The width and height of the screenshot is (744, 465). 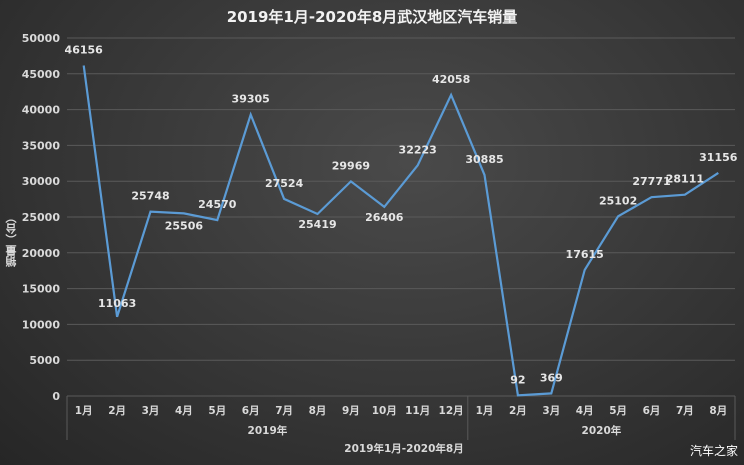 What do you see at coordinates (41, 217) in the screenshot?
I see `y-tick-label: 25000` at bounding box center [41, 217].